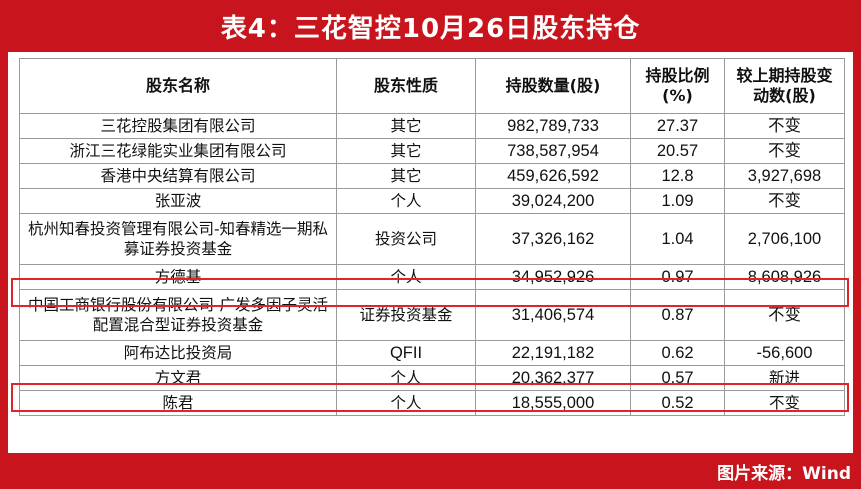  Describe the element at coordinates (677, 201) in the screenshot. I see `cell-ratio: 1.09` at that location.